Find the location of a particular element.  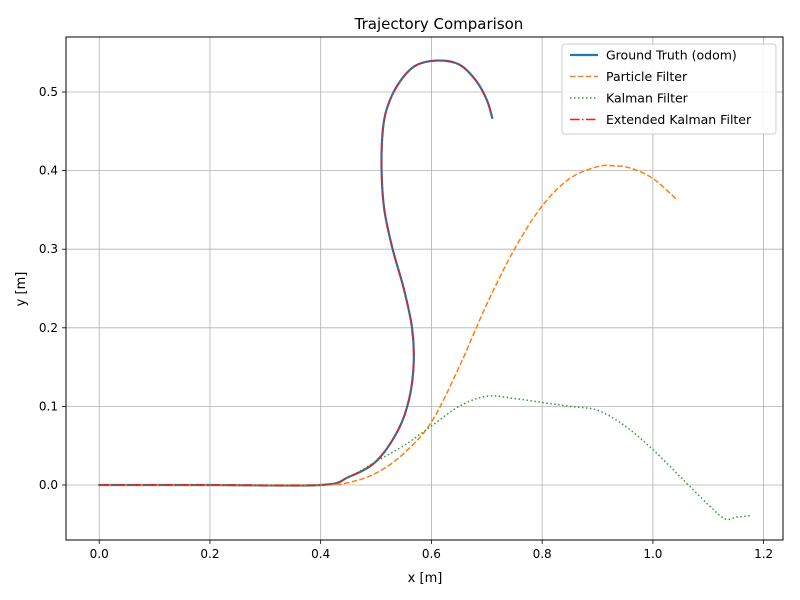

y-tick-label: 0.3 is located at coordinates (48, 249).